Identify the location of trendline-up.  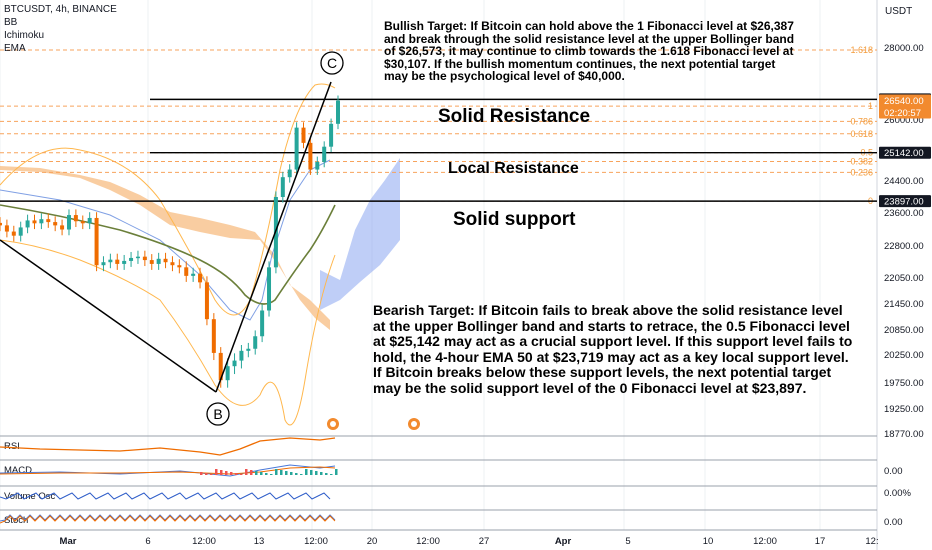
(273, 237).